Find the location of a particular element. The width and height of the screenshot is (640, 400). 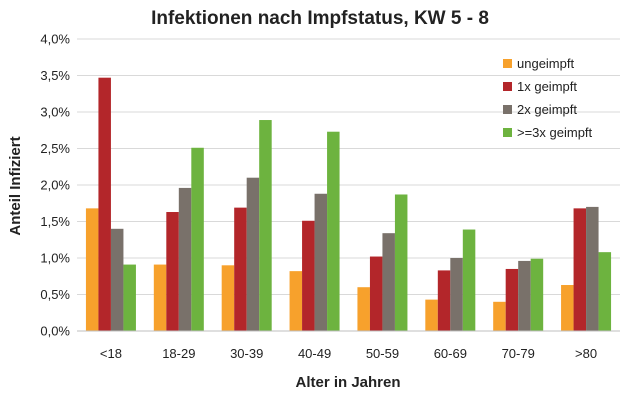

y-tick-label: 3,0% is located at coordinates (55, 112).